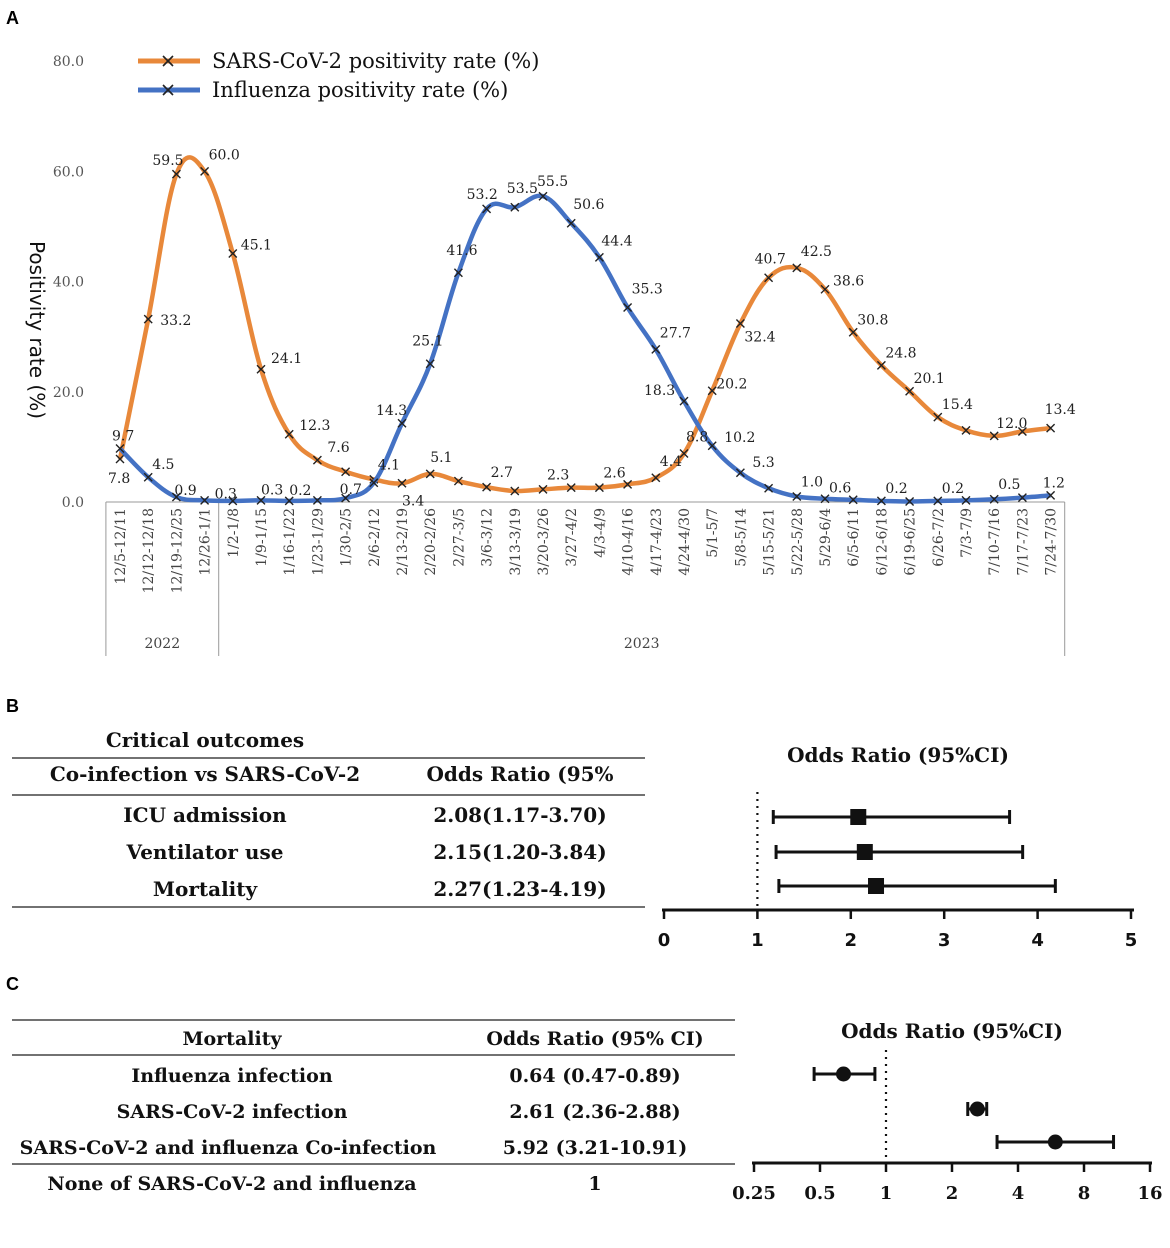 The image size is (1170, 1248). Describe the element at coordinates (944, 940) in the screenshot. I see `forest-tick-label: 3` at that location.